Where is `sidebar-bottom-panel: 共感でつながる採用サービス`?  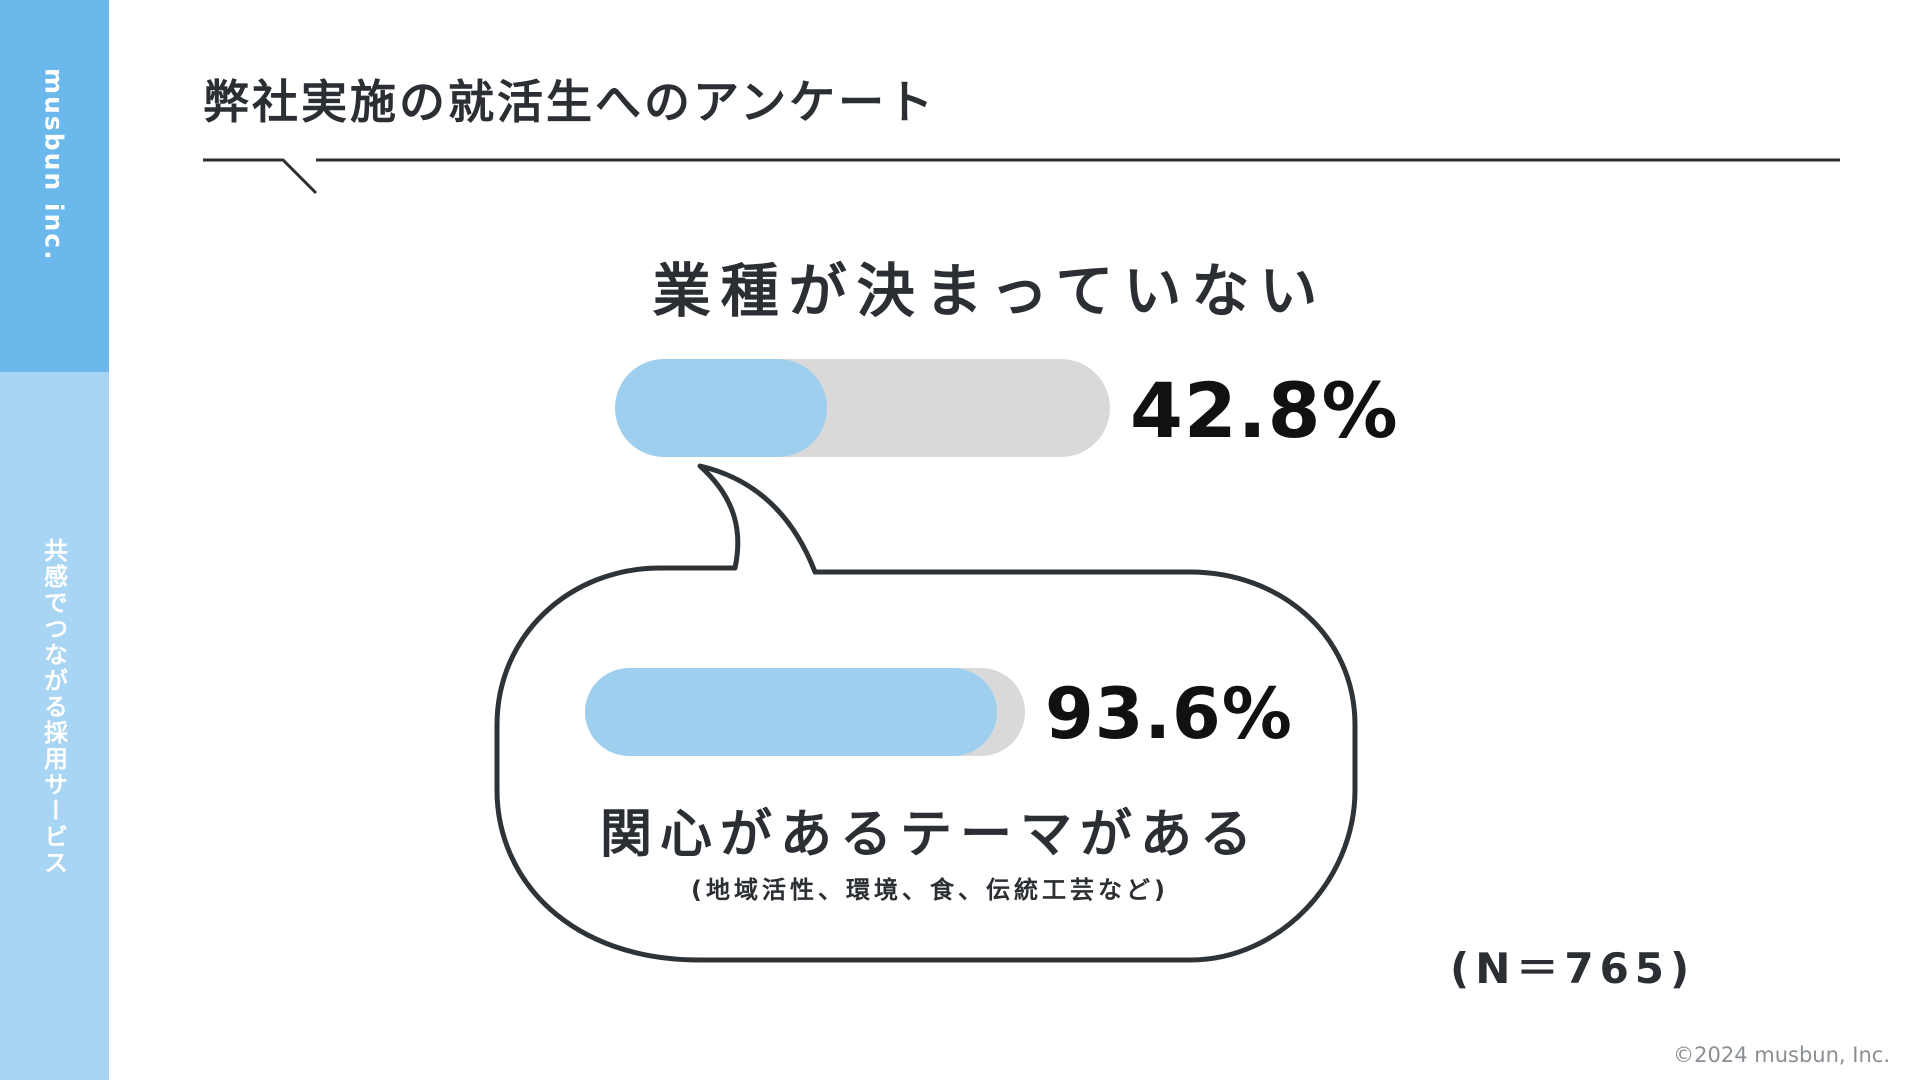
sidebar-bottom-panel: 共感でつながる採用サービス is located at coordinates (54, 726).